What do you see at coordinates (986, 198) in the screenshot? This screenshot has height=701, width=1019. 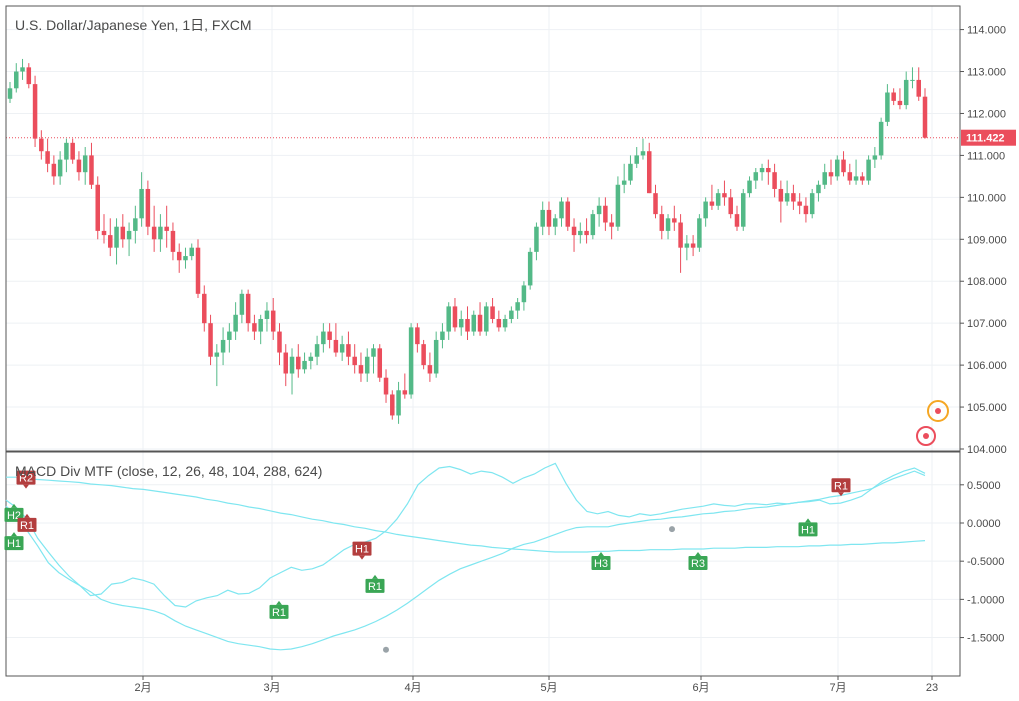 I see `y-tick-label: 110.000` at bounding box center [986, 198].